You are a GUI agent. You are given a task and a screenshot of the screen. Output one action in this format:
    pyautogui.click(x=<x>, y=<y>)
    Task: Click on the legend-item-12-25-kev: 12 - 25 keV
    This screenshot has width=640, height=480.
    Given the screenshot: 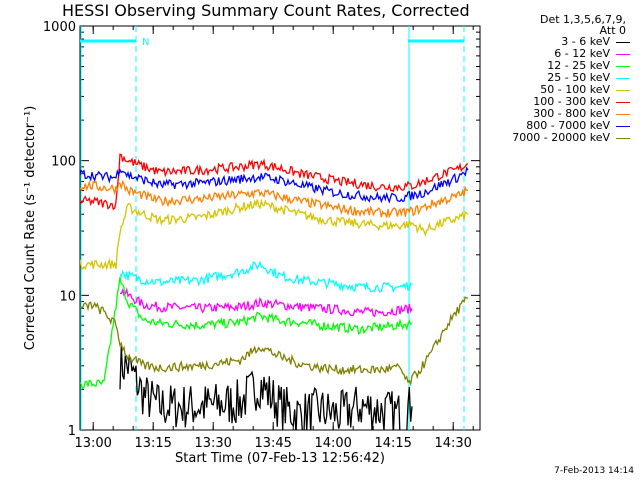 What is the action you would take?
    pyautogui.click(x=561, y=66)
    